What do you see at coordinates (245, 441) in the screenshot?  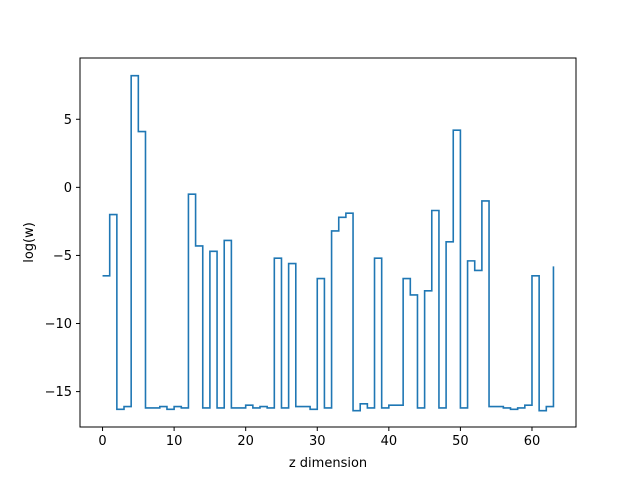 I see `x-tick-label: 20` at bounding box center [245, 441].